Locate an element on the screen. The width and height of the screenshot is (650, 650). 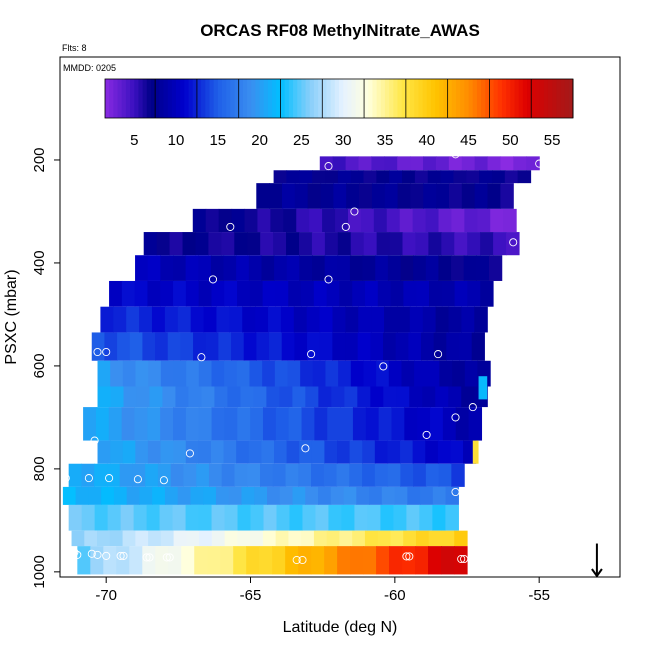
date-label: MMDD: 0205 is located at coordinates (89, 68).